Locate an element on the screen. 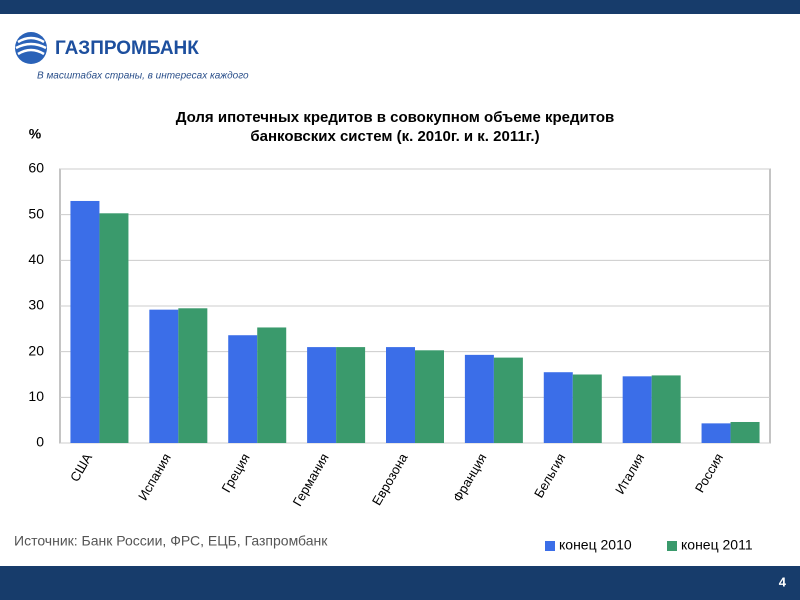  x-tick-label: Еврозона is located at coordinates (390, 479).